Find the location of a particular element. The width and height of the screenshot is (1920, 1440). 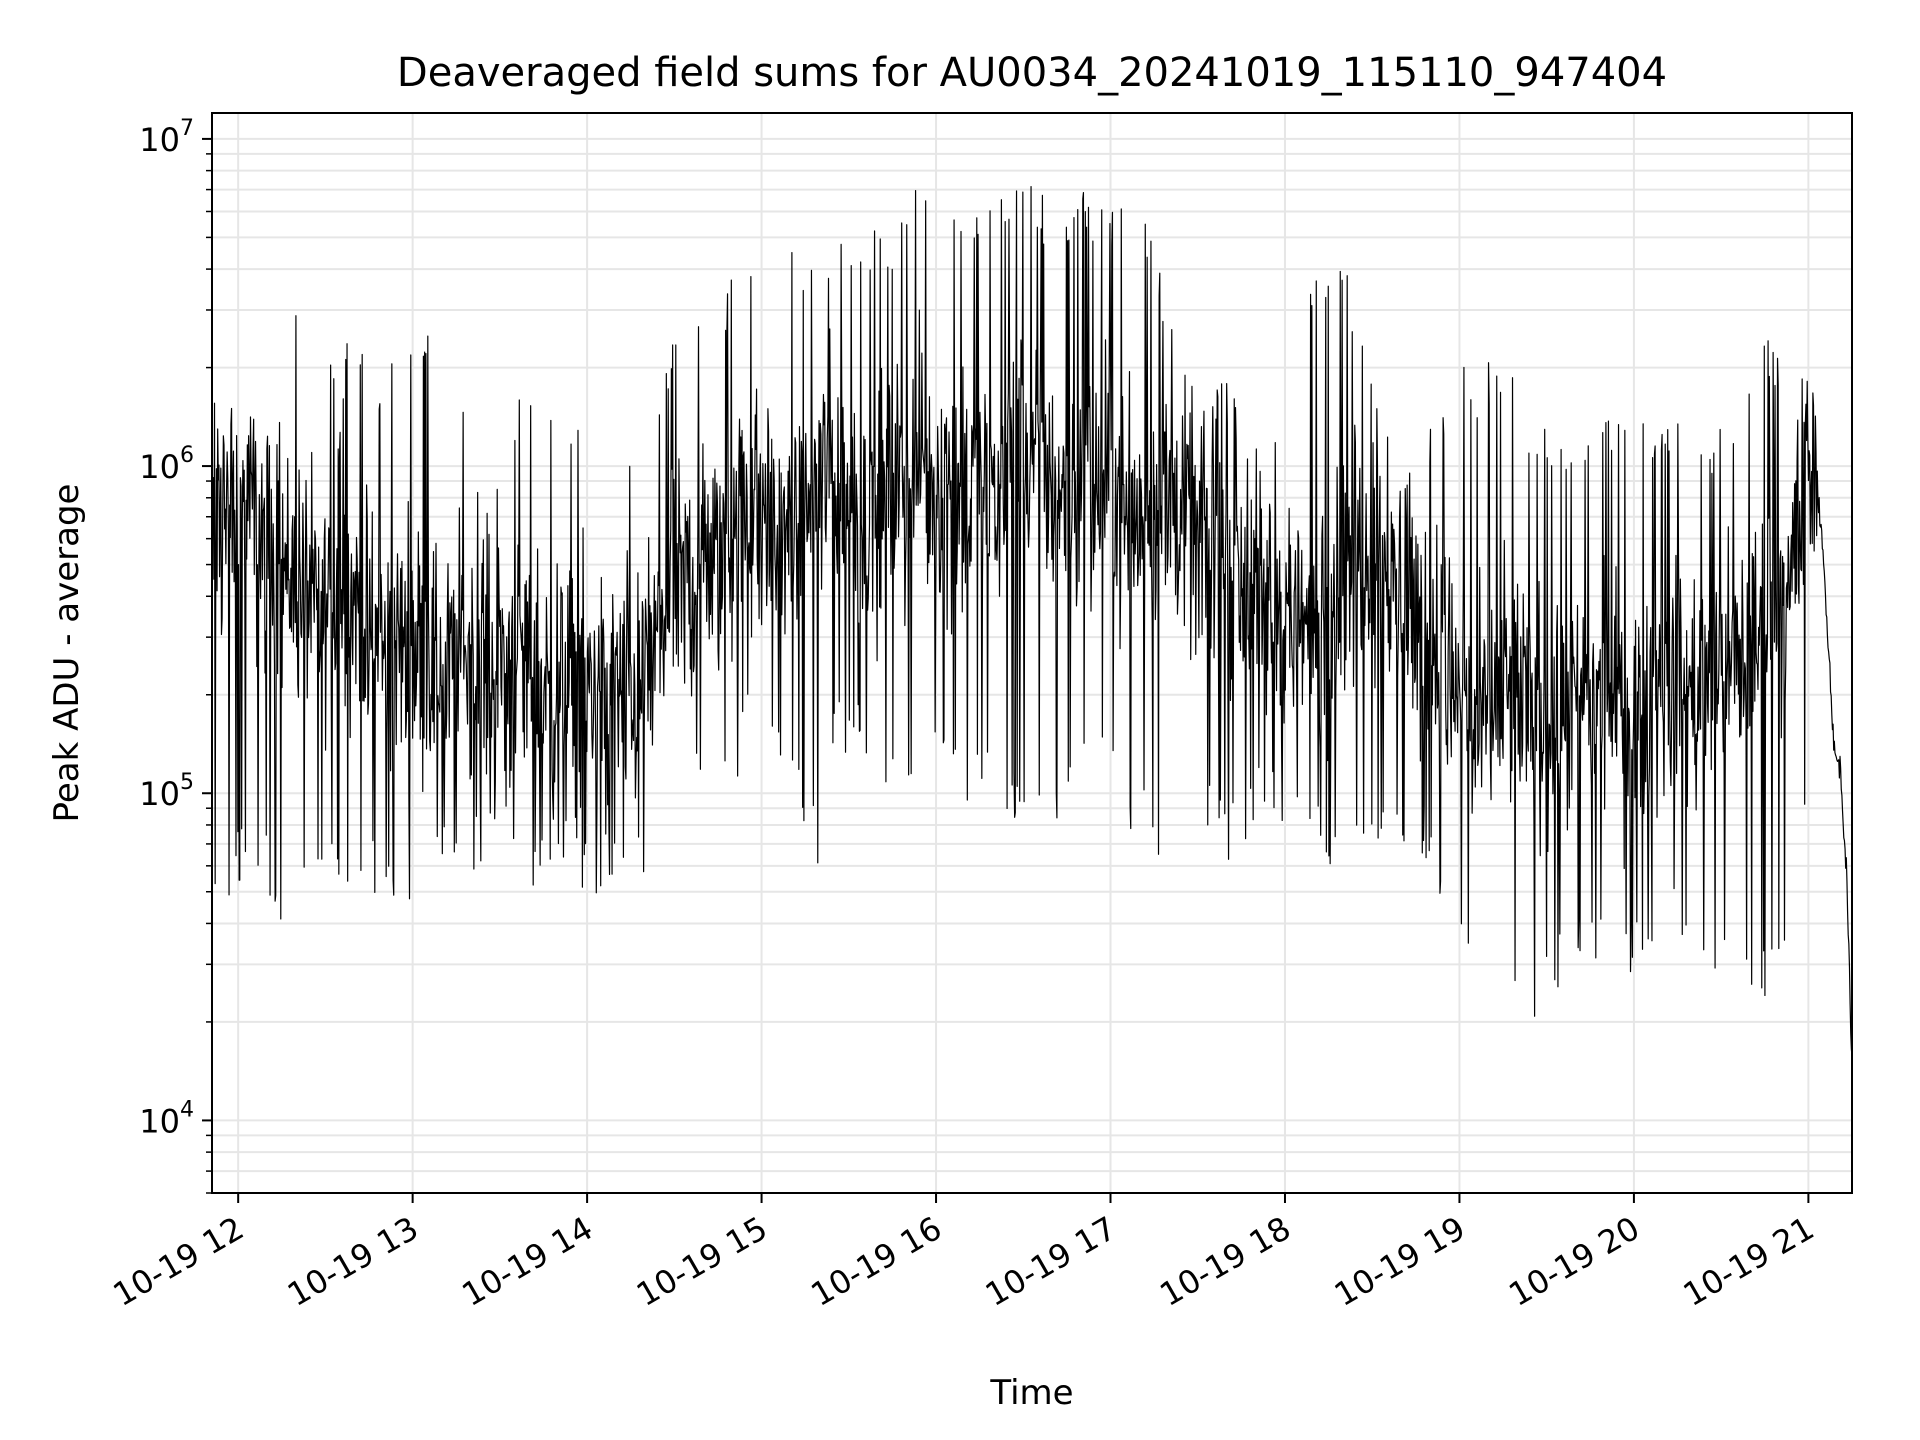

y-tick-label: 10⁴ is located at coordinates (166, 1118).